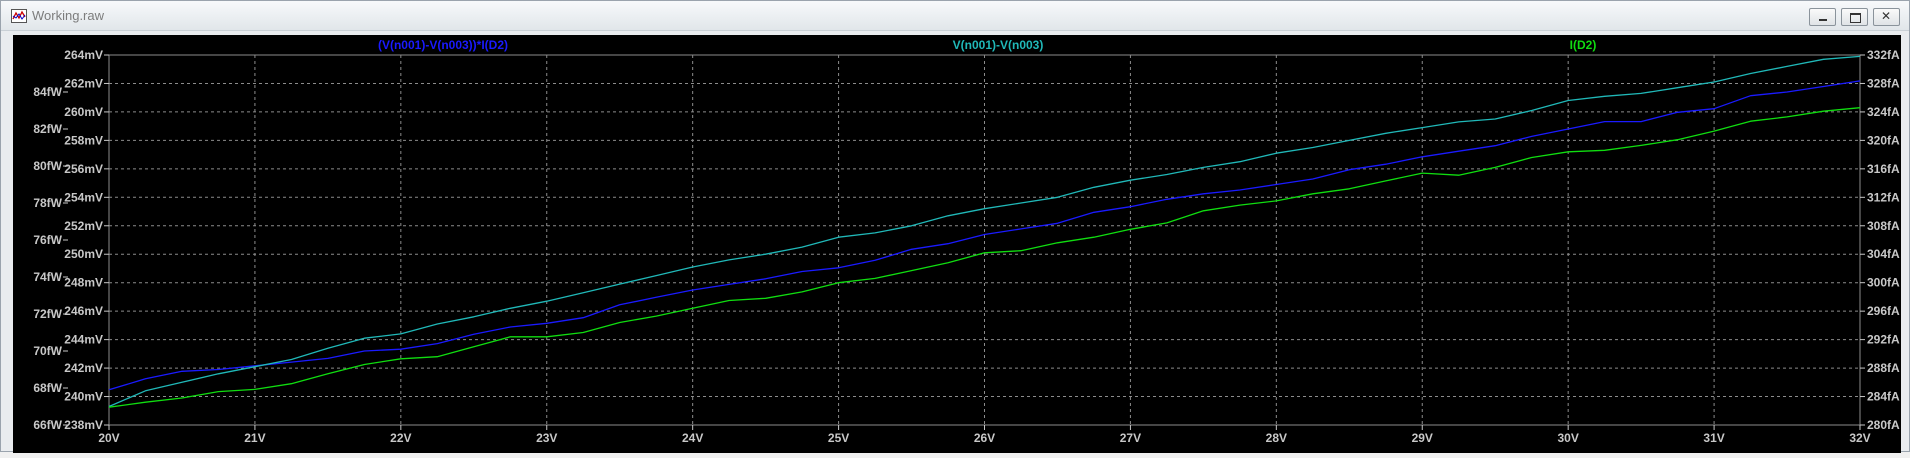 This screenshot has width=1910, height=458. Describe the element at coordinates (83, 254) in the screenshot. I see `y-left-primary-tick-label: 250mV` at that location.